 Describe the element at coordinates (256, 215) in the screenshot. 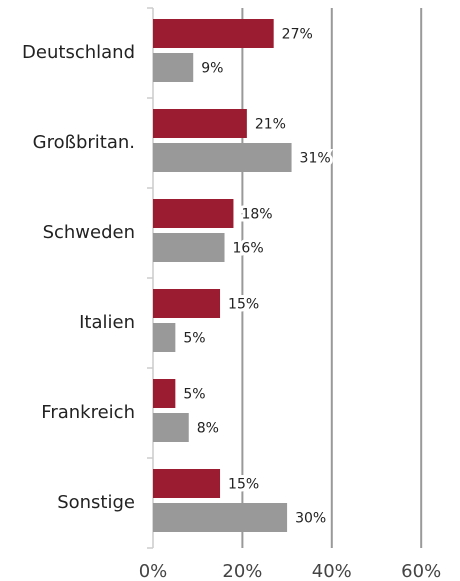

I see `data-label: 18%` at that location.